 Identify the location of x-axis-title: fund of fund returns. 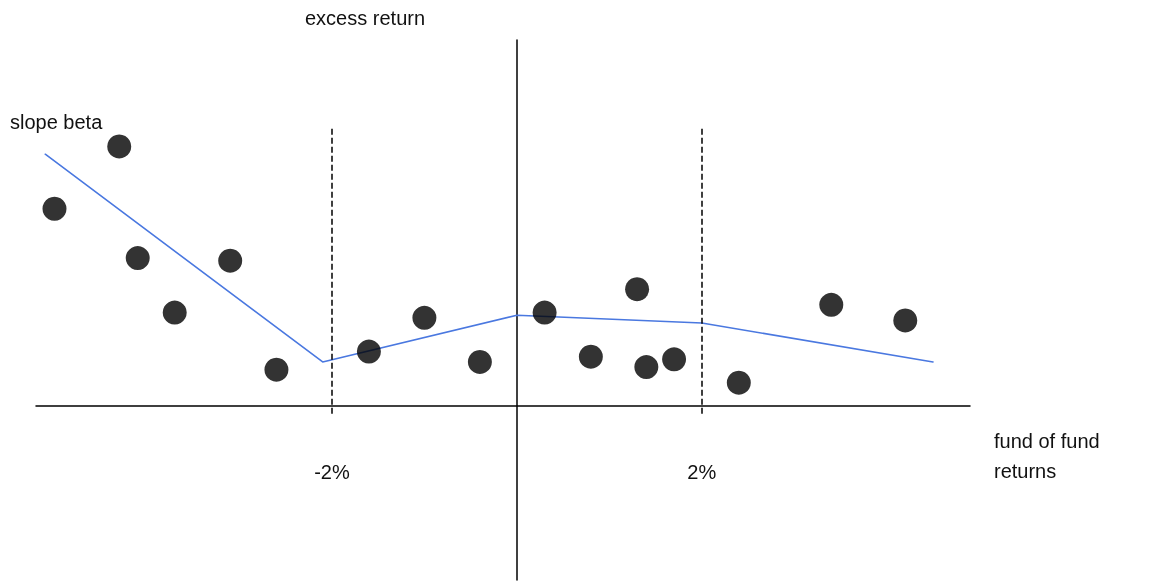
(1047, 456).